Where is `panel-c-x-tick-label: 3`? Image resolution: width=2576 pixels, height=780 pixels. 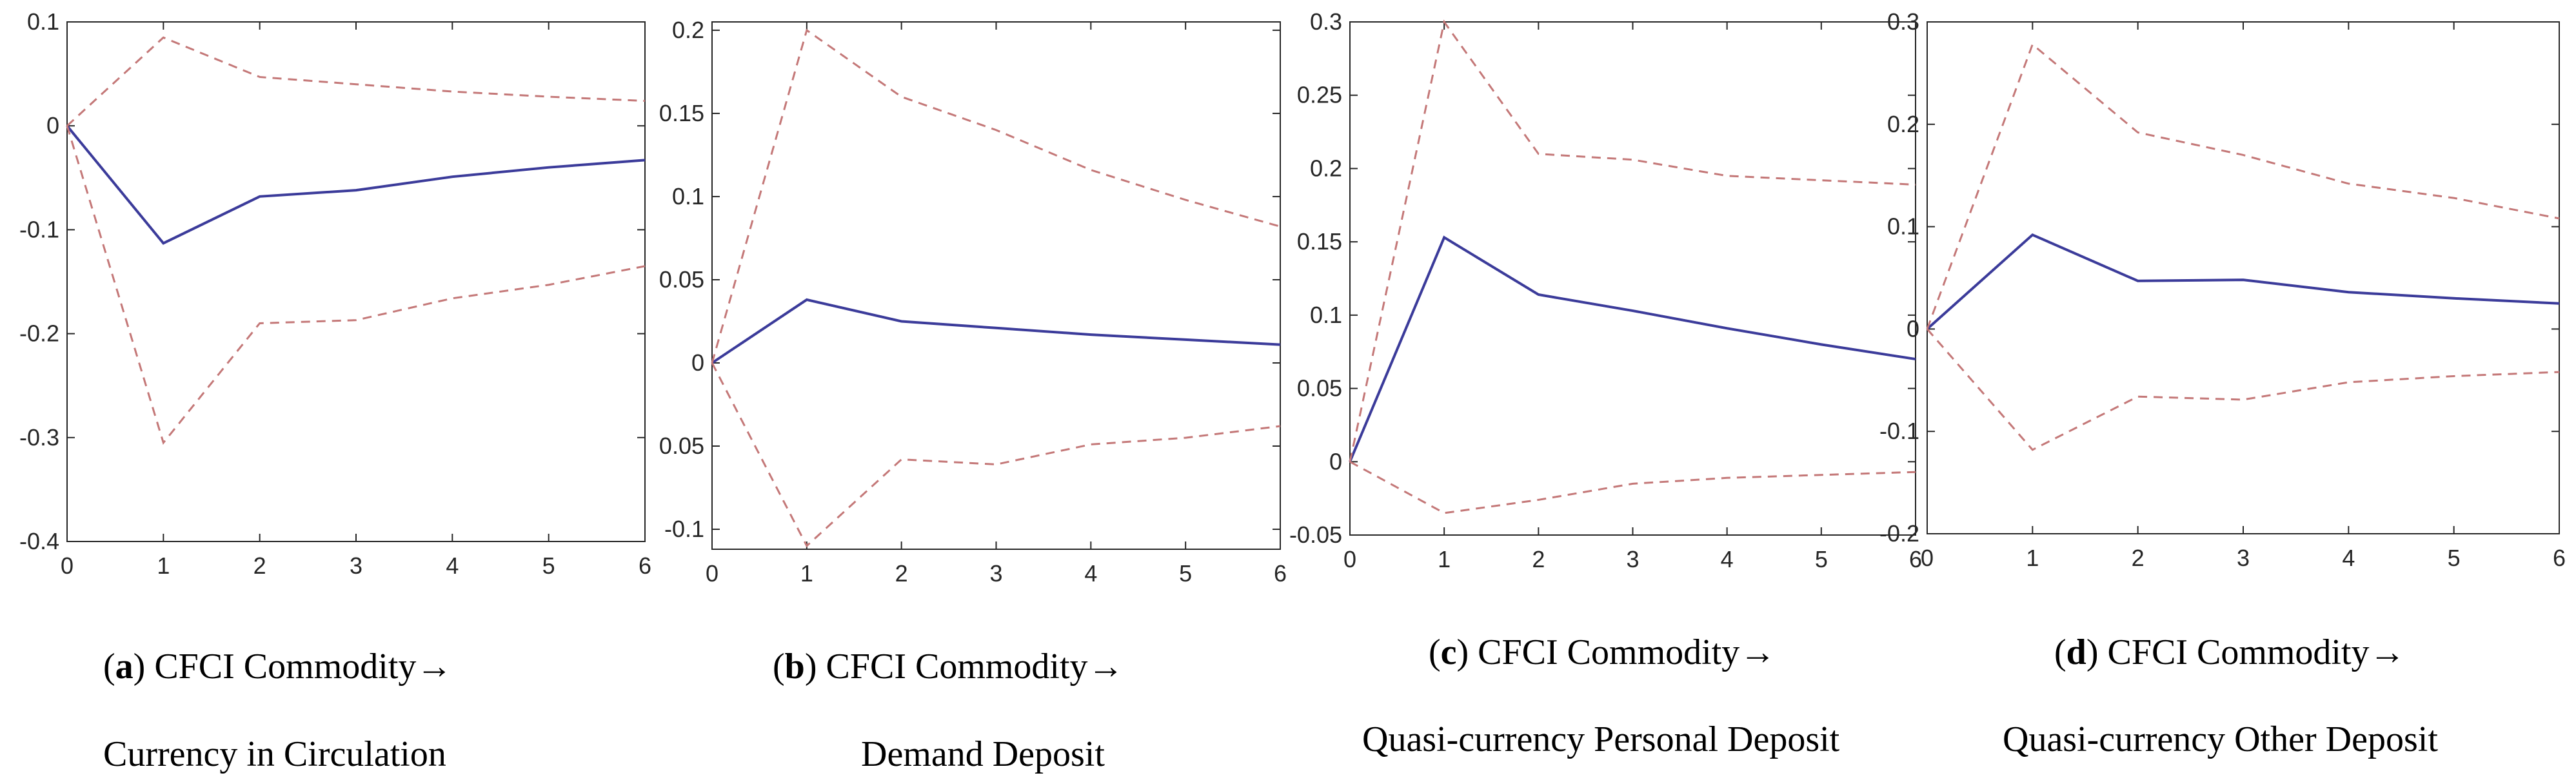
panel-c-x-tick-label: 3 is located at coordinates (1632, 559).